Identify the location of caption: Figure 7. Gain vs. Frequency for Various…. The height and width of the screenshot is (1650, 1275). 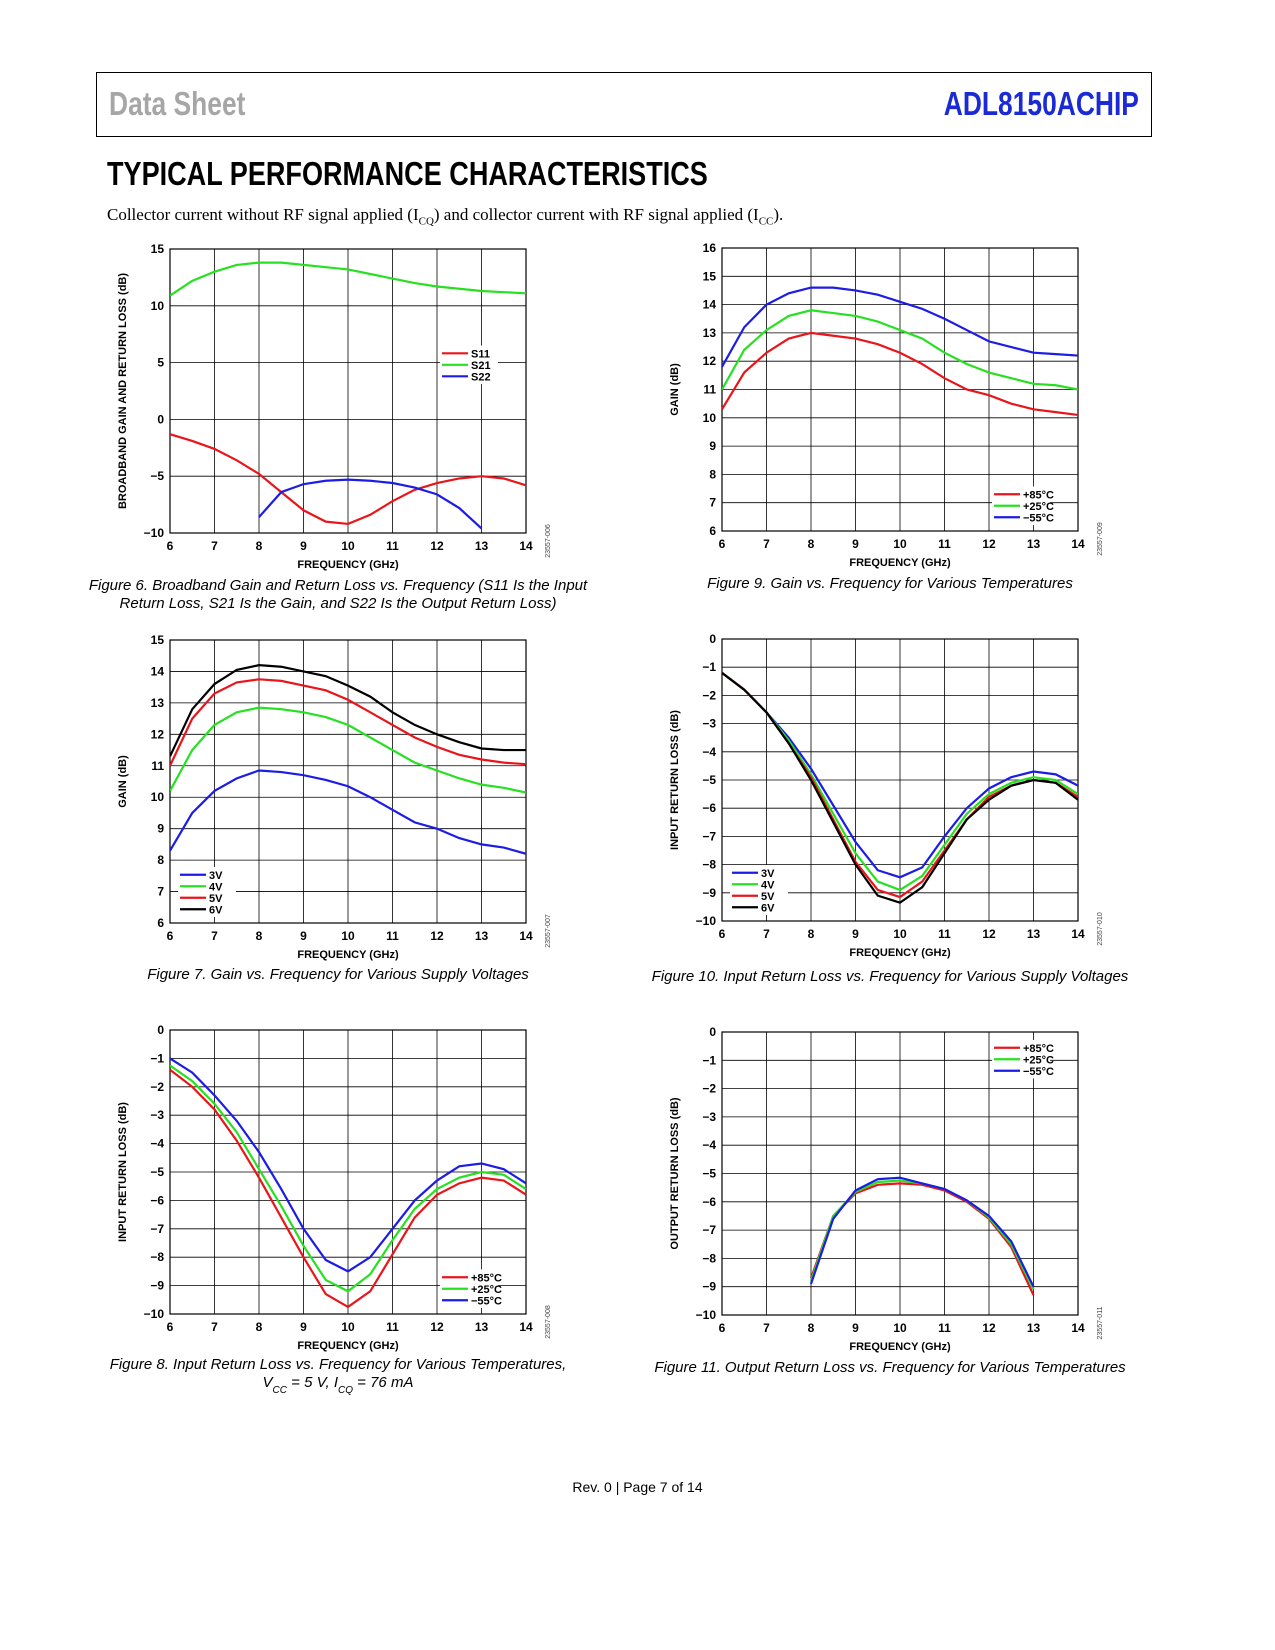
(338, 974).